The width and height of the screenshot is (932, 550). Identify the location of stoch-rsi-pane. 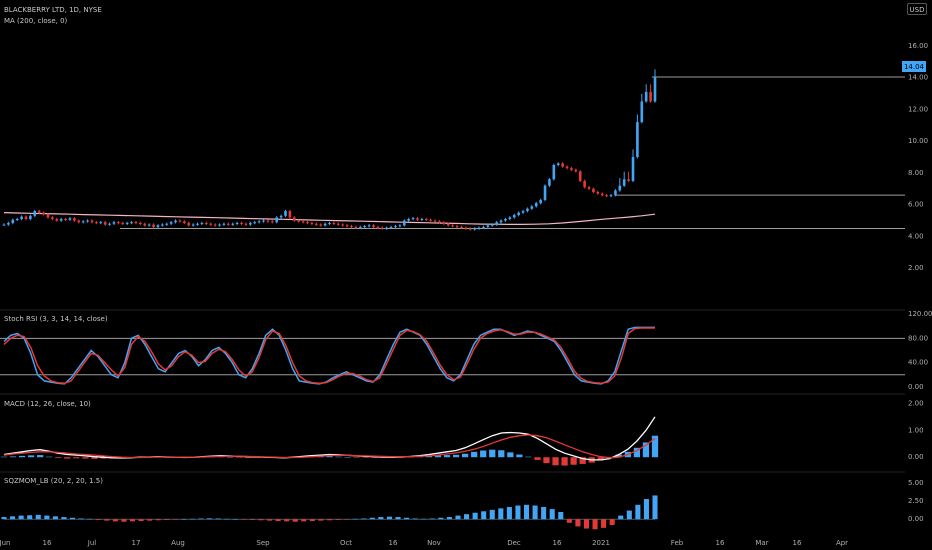
(452, 347).